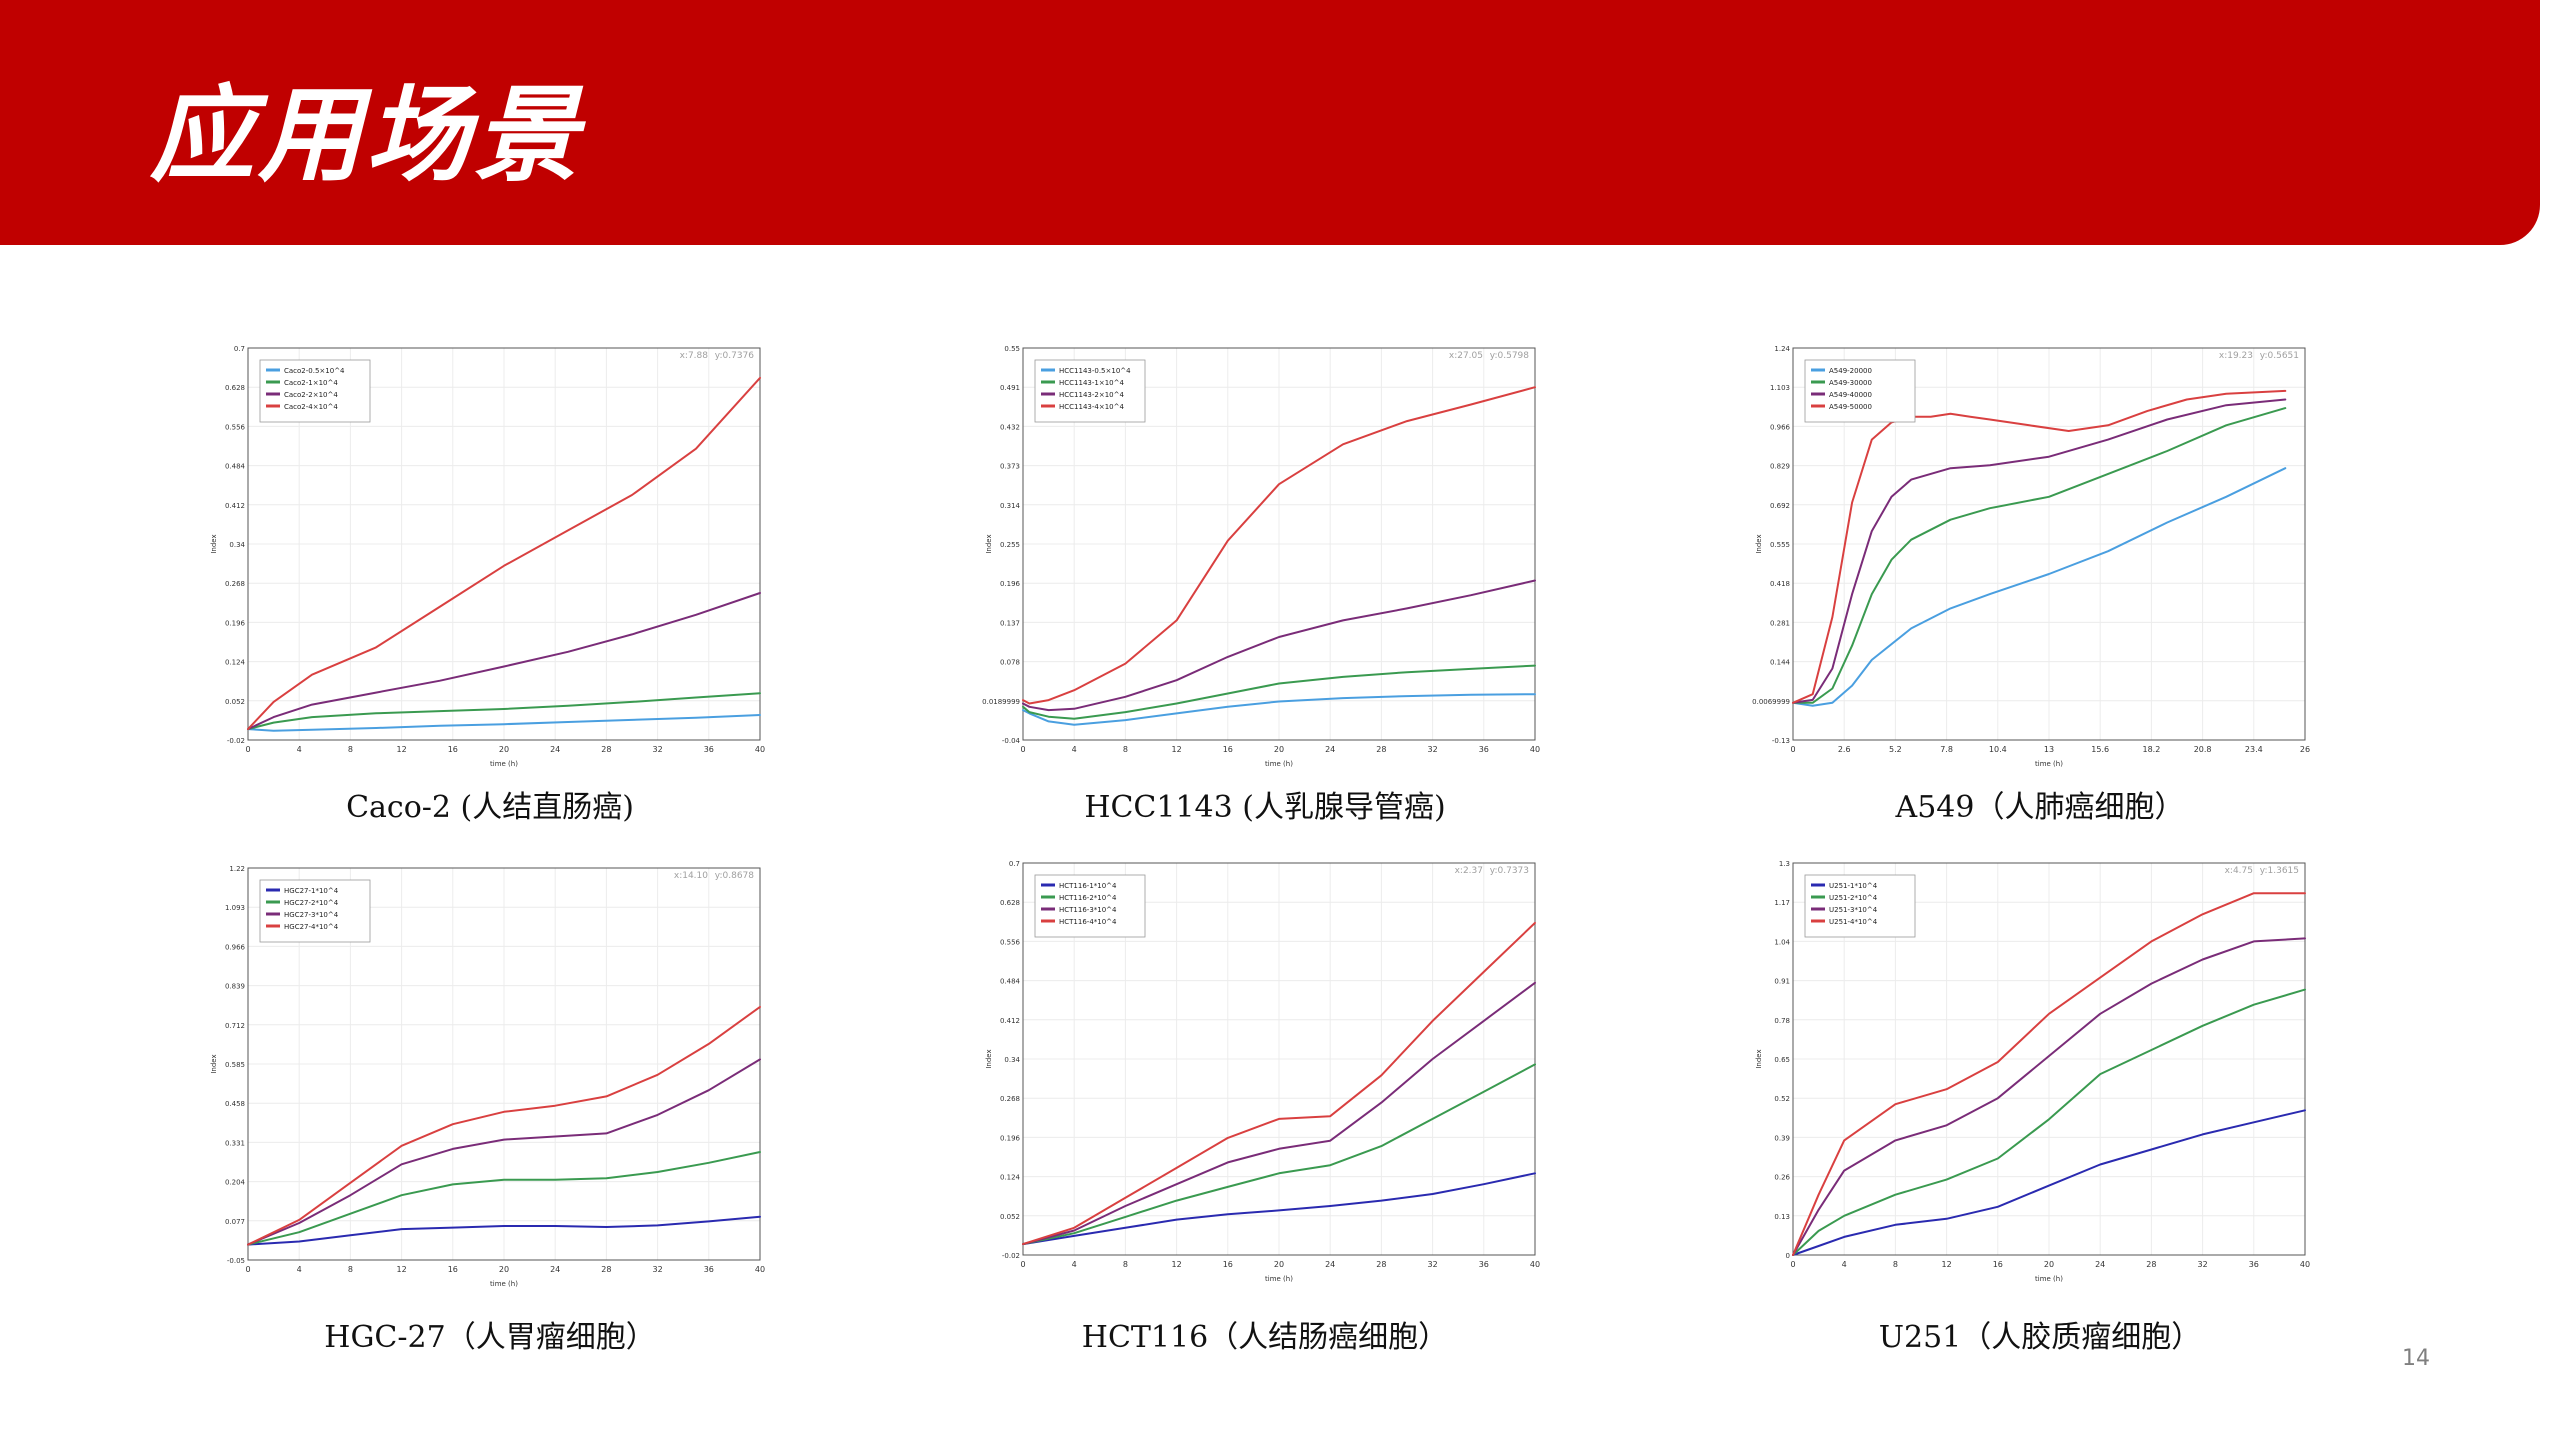  I want to click on legend-label: HCT116-4*10^4, so click(1088, 922).